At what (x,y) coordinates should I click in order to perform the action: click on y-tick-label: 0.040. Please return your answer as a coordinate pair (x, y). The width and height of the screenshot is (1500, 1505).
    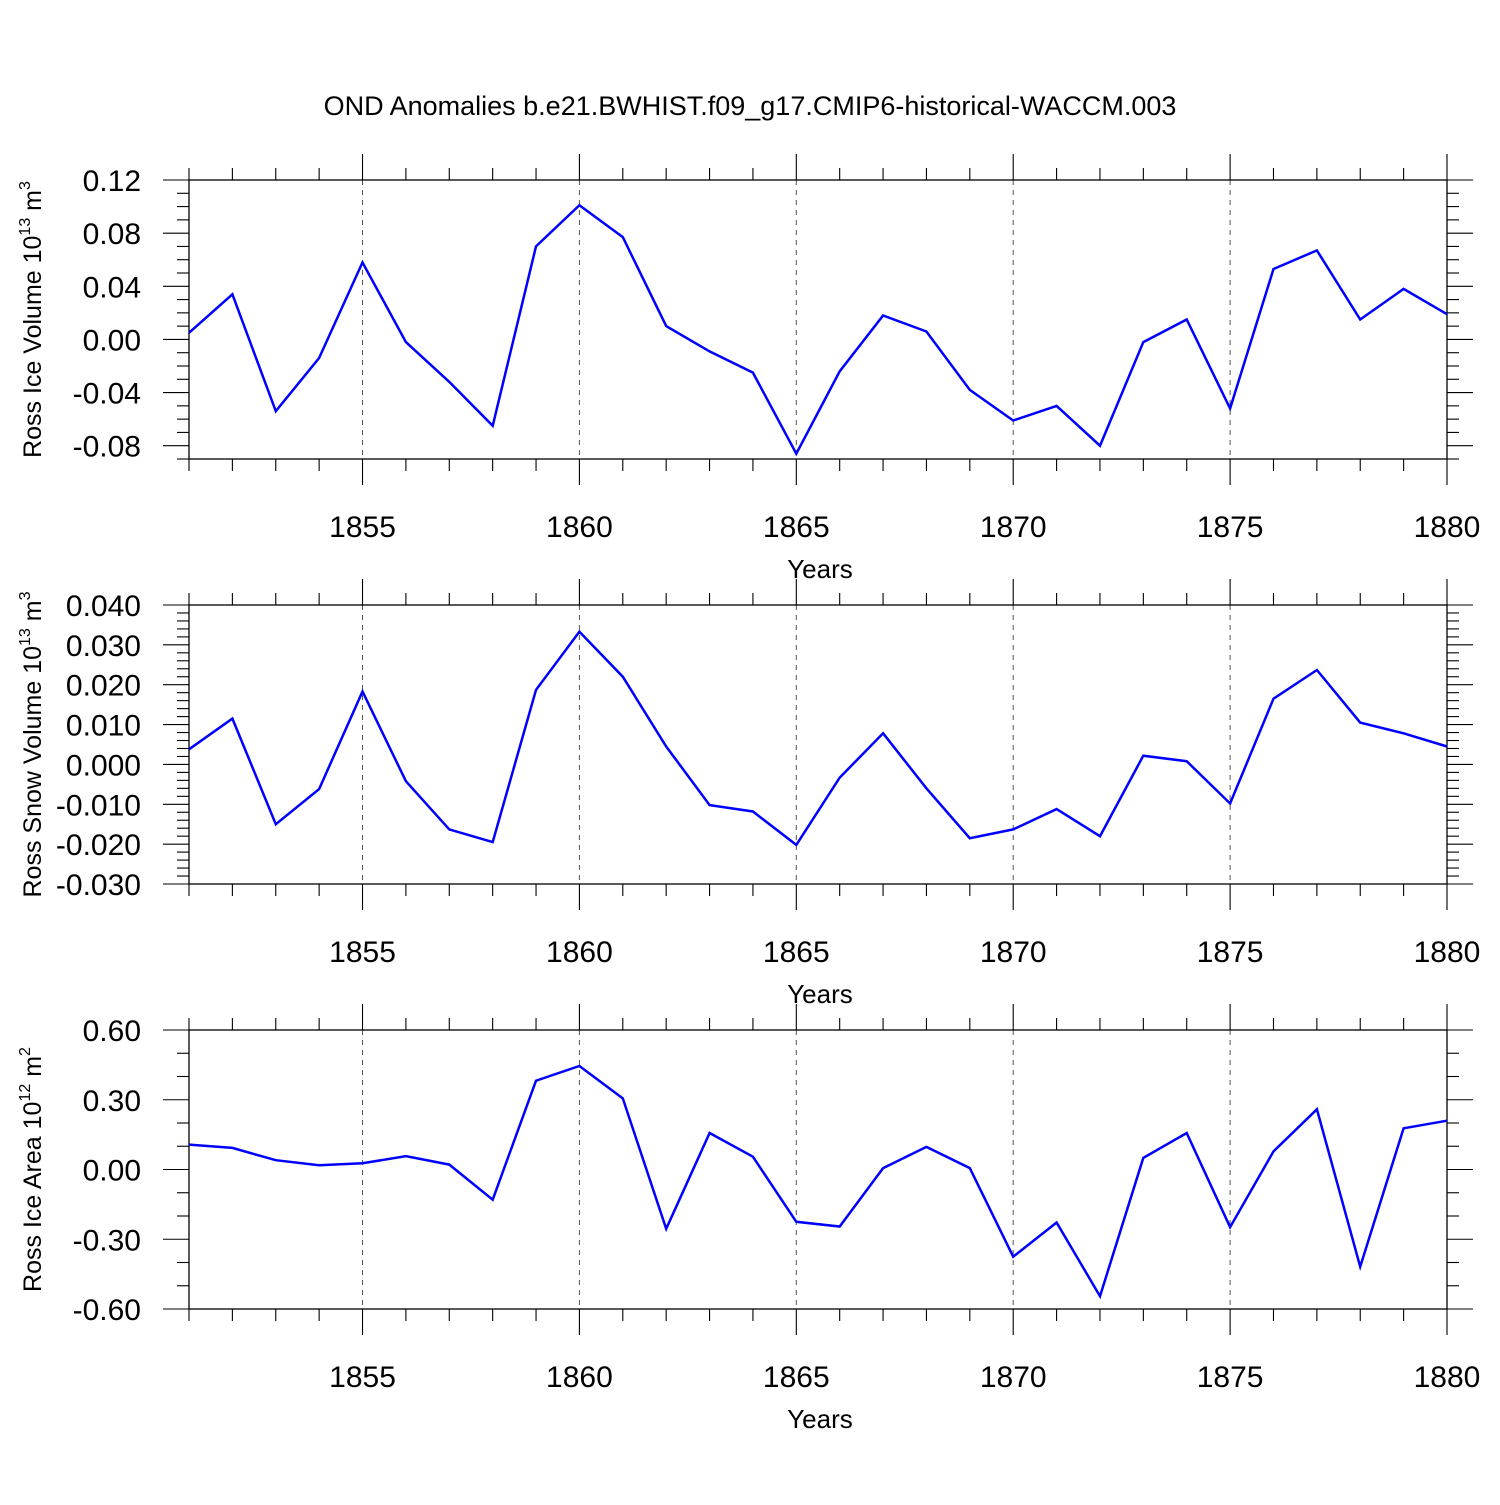
    Looking at the image, I should click on (103, 606).